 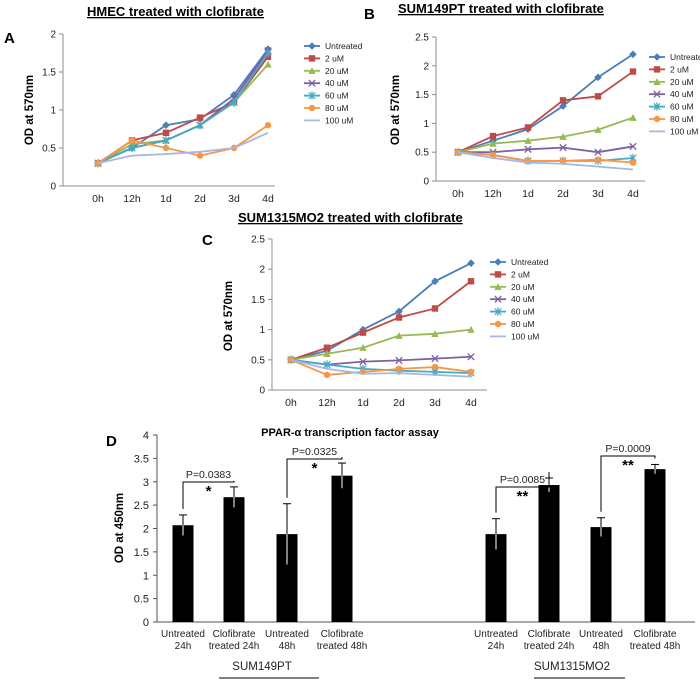 What do you see at coordinates (342, 646) in the screenshot?
I see `x-tick-label-line2: treated 48h` at bounding box center [342, 646].